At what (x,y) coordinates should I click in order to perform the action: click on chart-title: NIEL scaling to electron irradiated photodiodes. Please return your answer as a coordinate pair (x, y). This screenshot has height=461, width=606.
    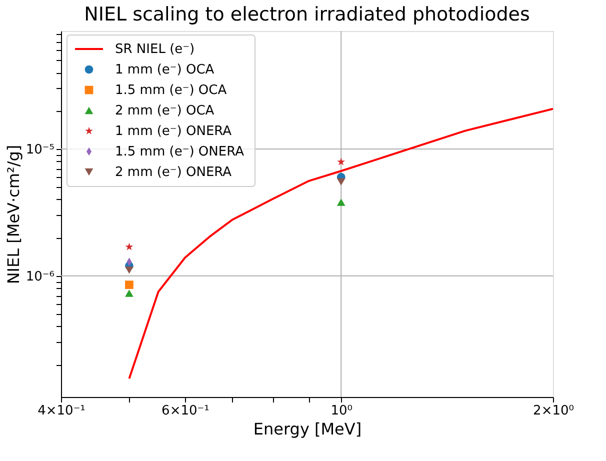
    Looking at the image, I should click on (307, 14).